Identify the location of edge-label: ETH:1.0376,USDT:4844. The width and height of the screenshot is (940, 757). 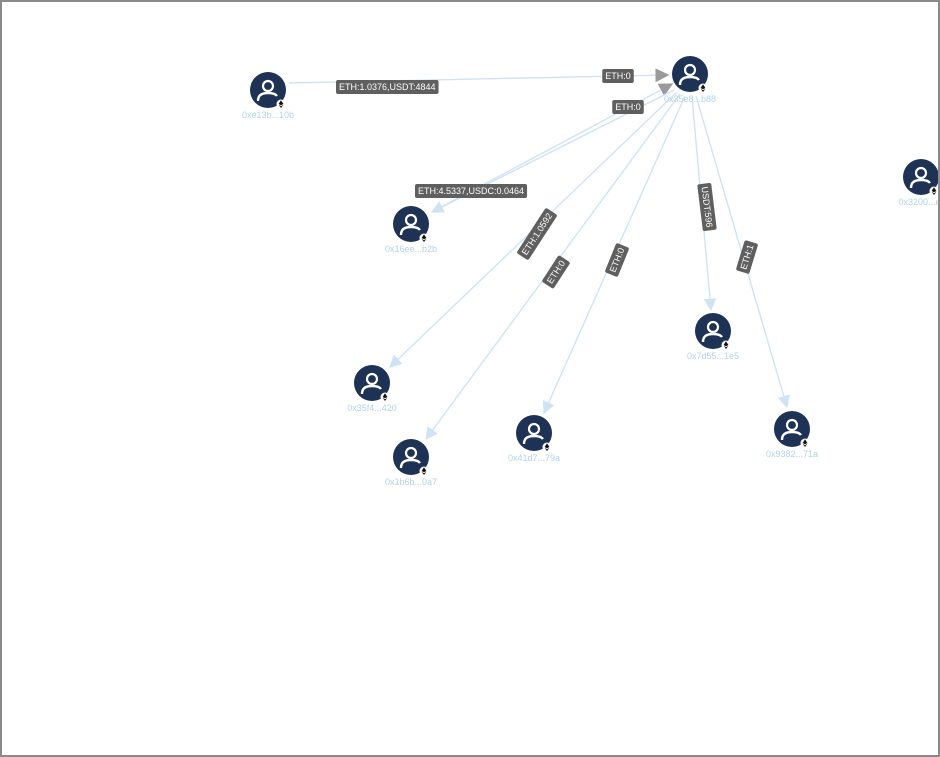
(387, 87).